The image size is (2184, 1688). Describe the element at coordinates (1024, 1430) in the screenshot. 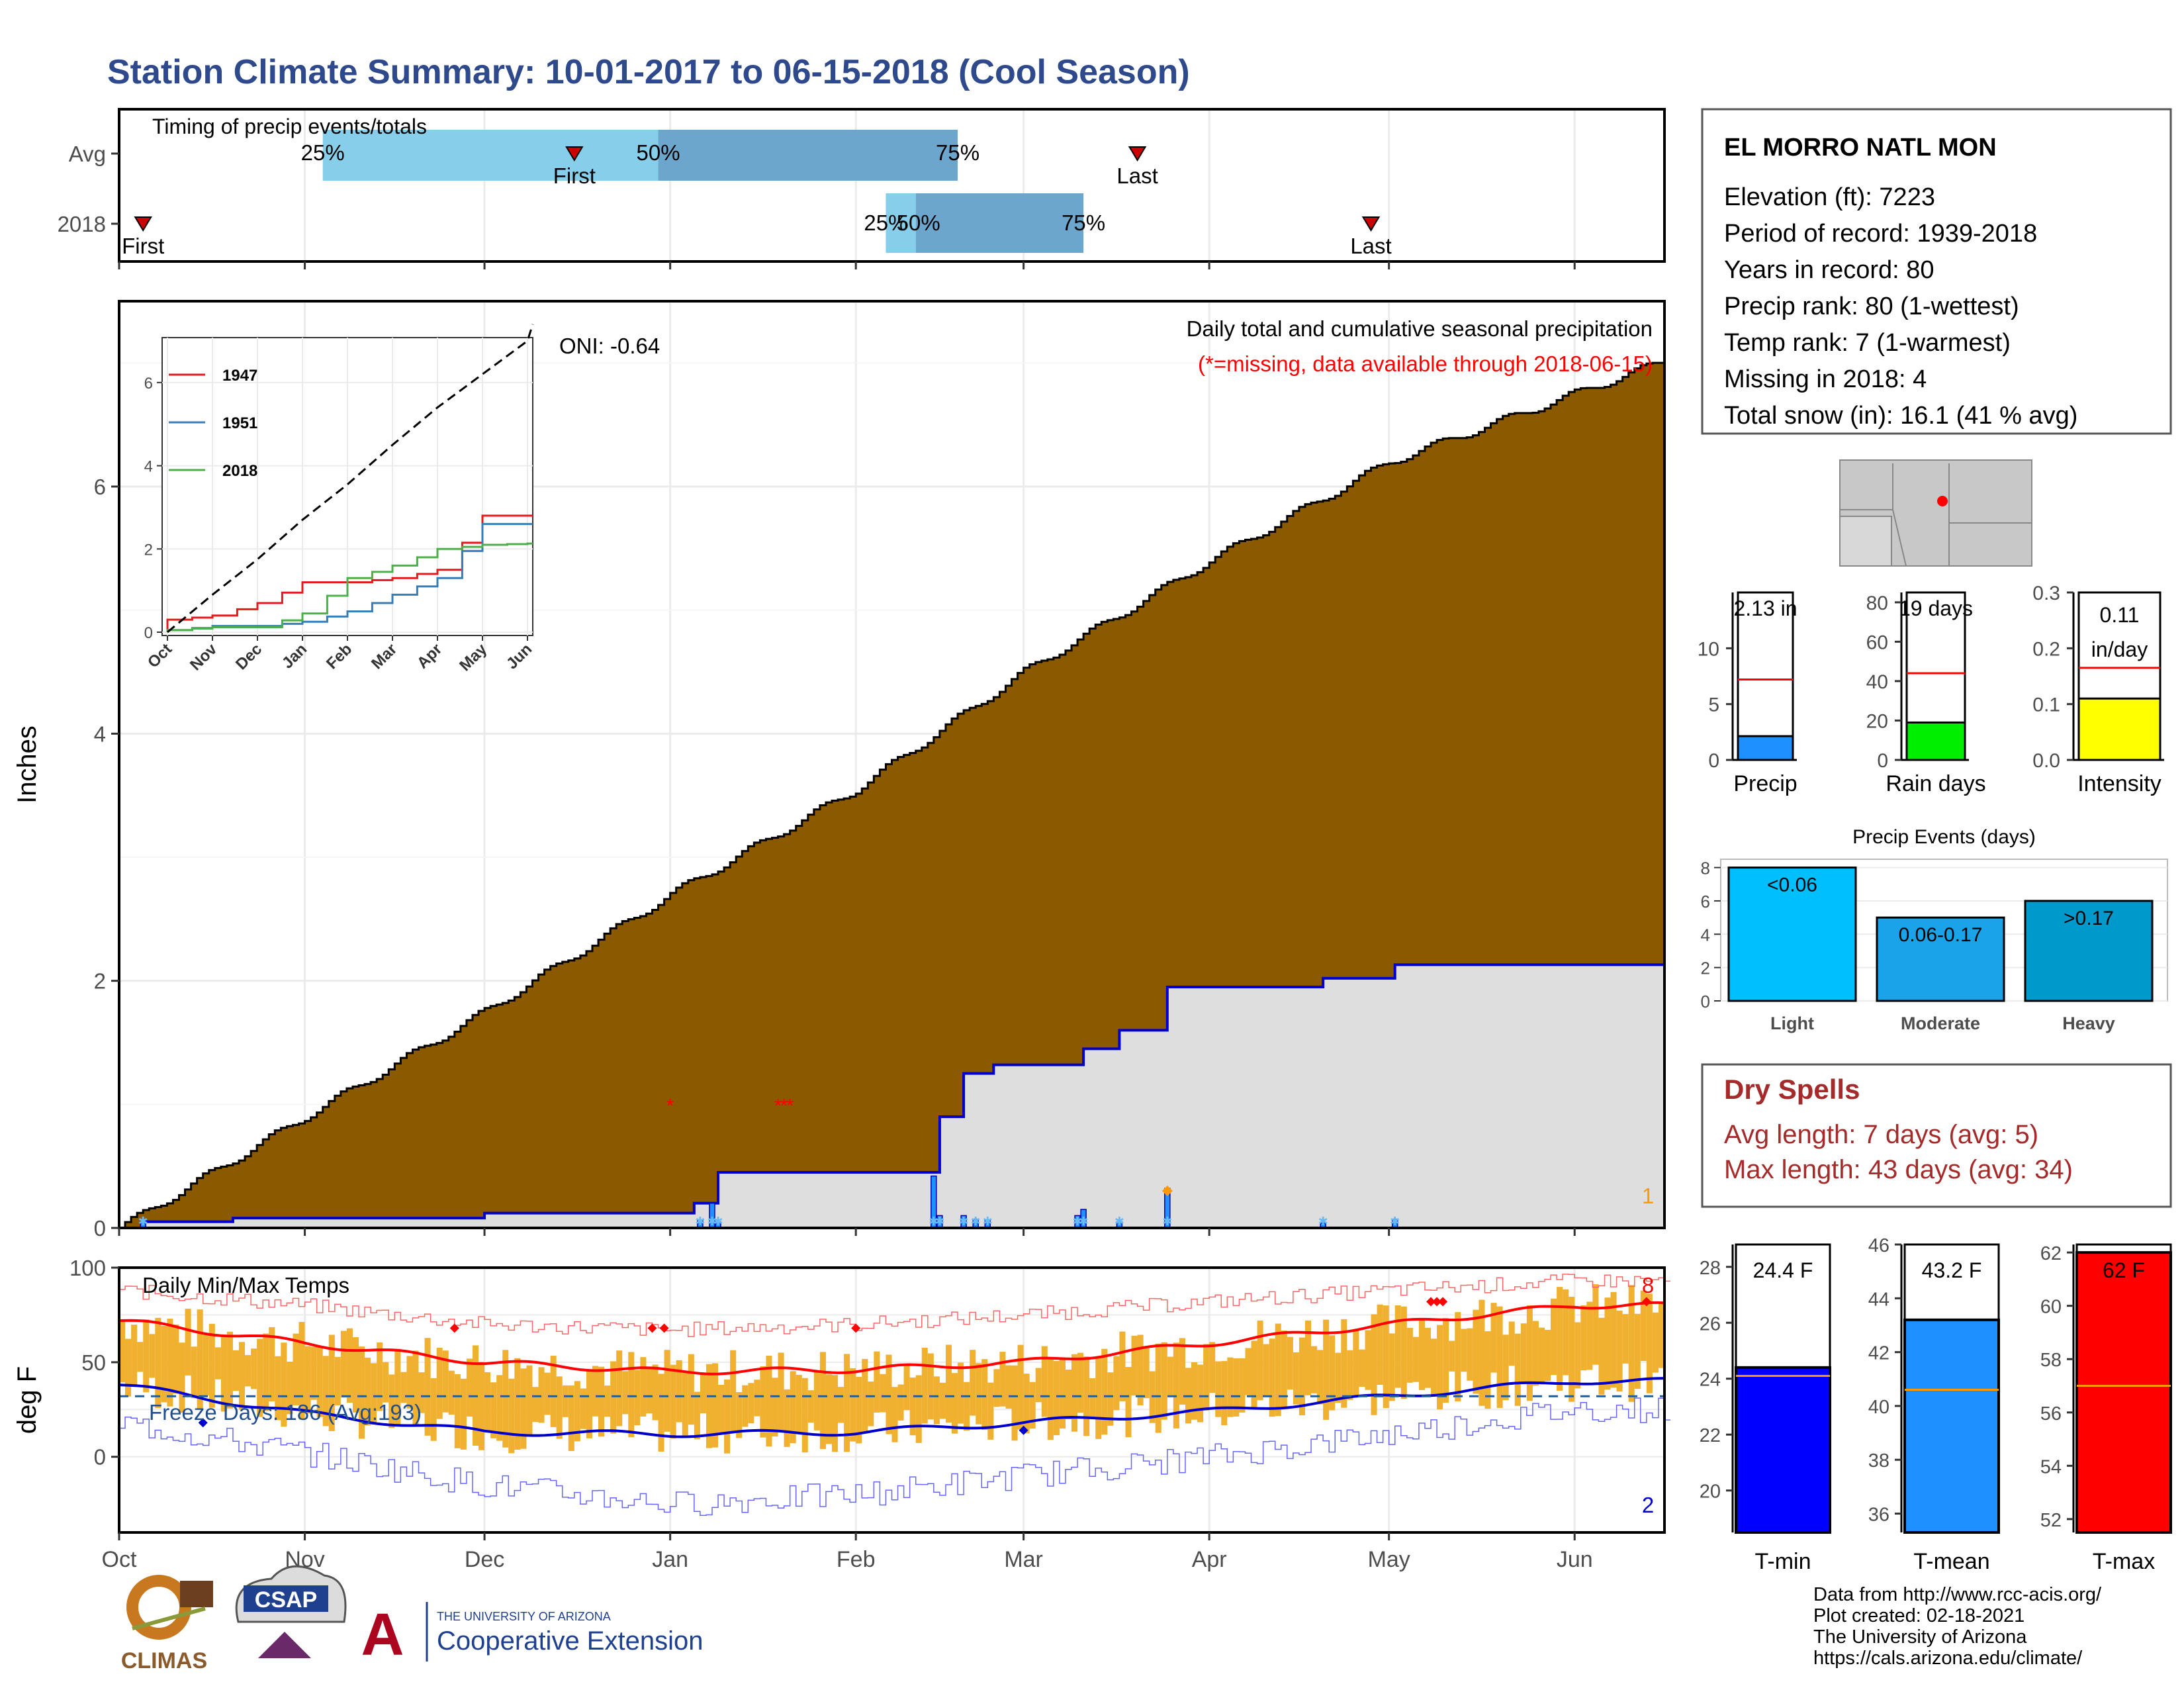

I see `record-low-marker` at that location.